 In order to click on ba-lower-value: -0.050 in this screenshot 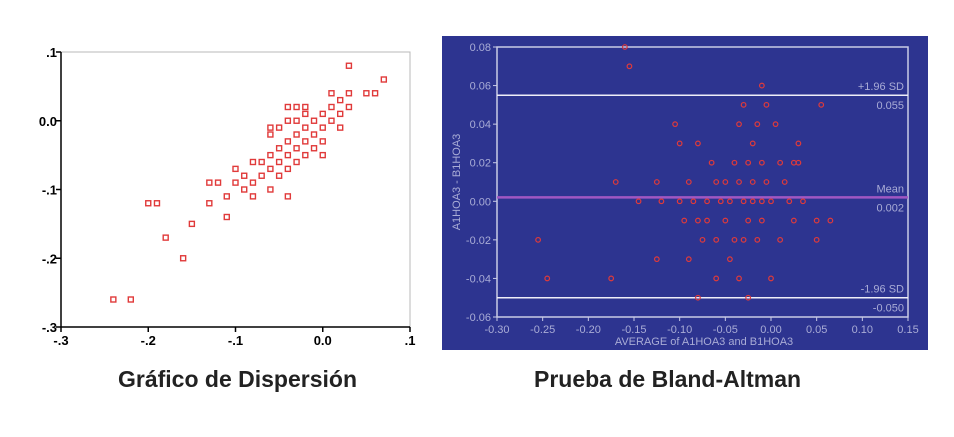, I will do `click(888, 309)`.